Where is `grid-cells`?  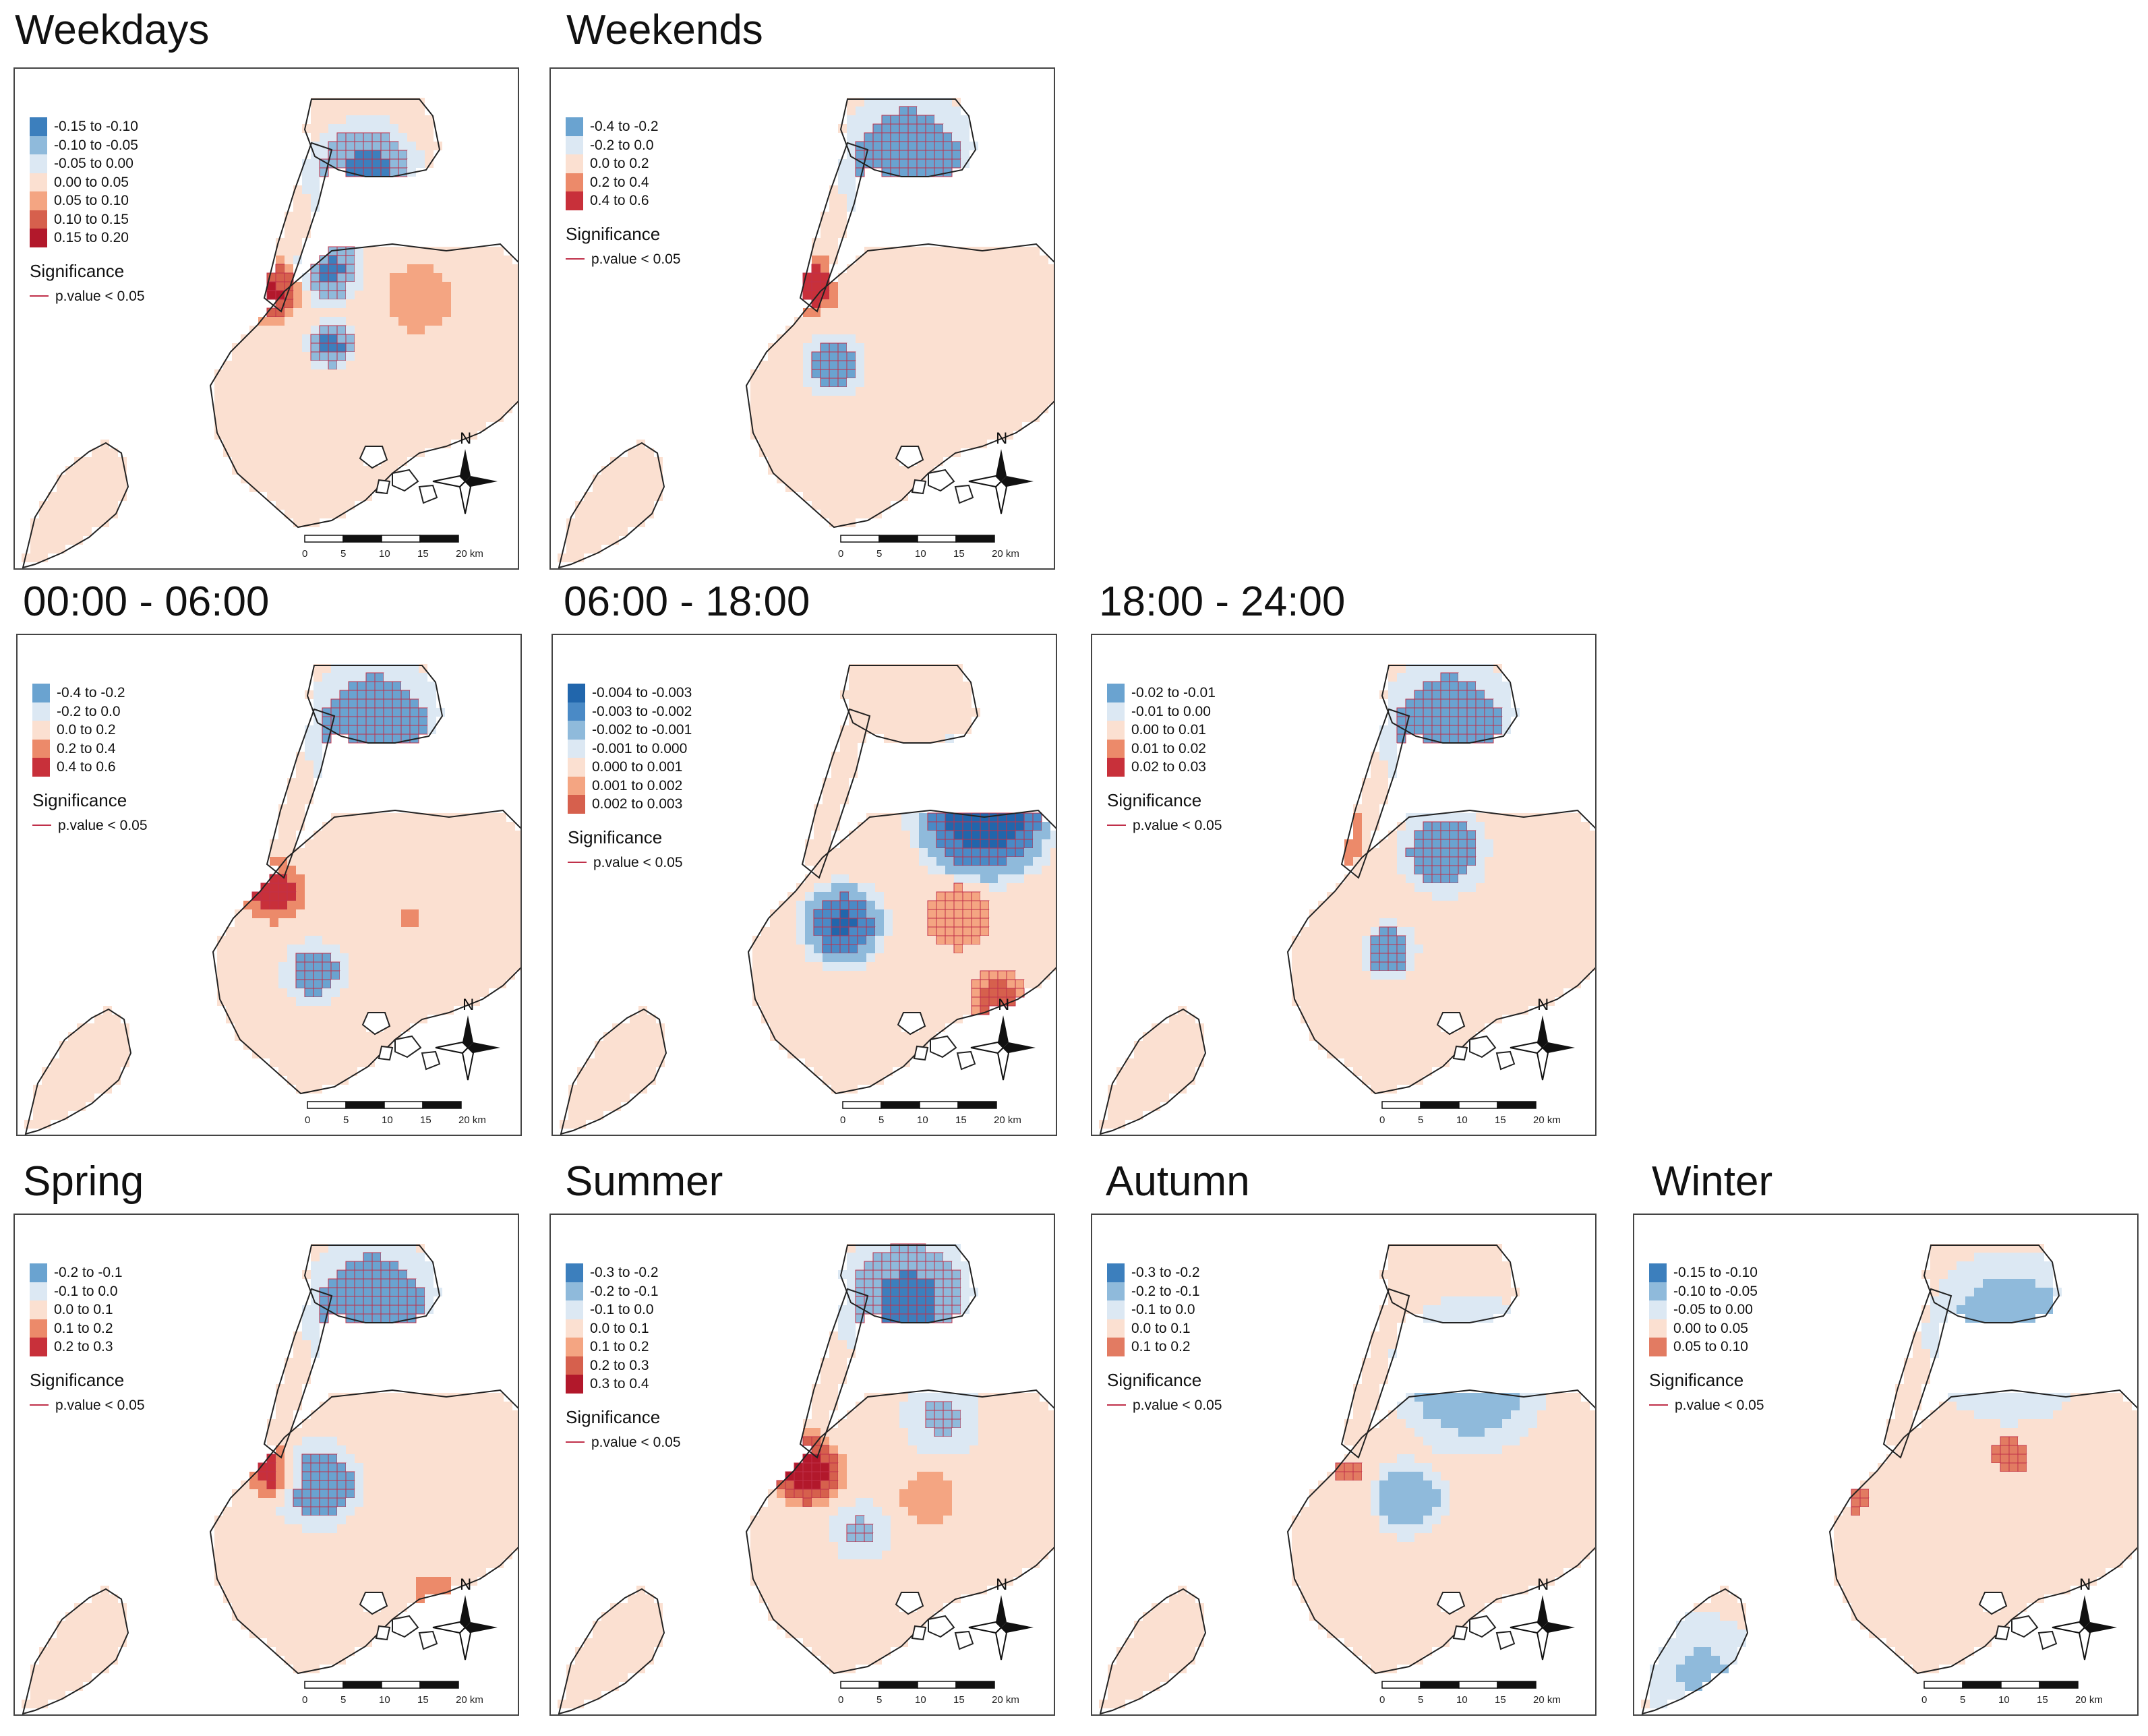
grid-cells is located at coordinates (1347, 896).